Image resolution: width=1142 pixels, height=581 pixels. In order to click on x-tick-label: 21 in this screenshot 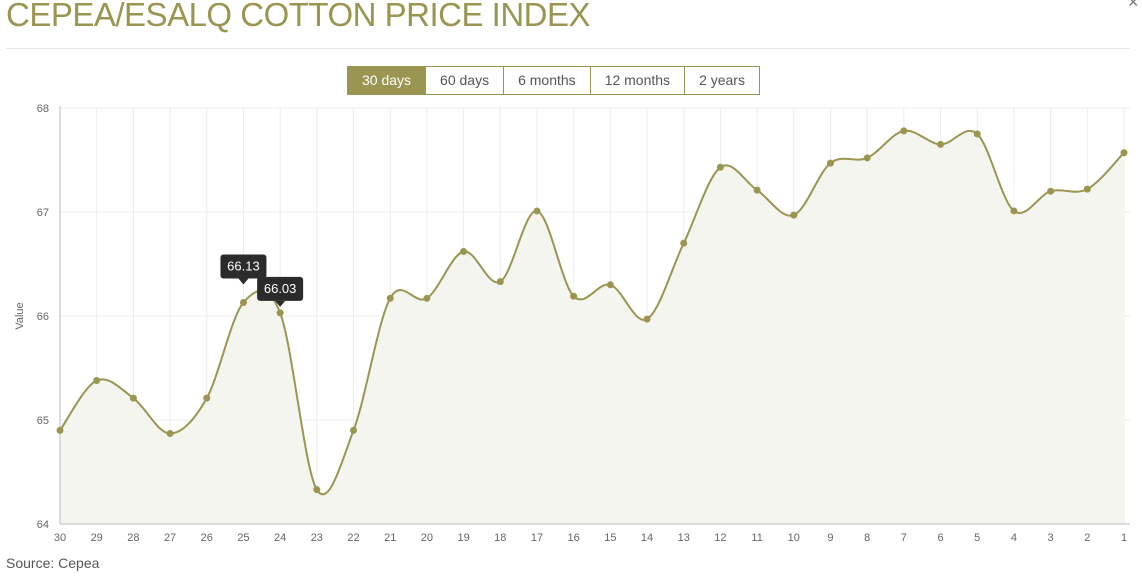, I will do `click(390, 538)`.